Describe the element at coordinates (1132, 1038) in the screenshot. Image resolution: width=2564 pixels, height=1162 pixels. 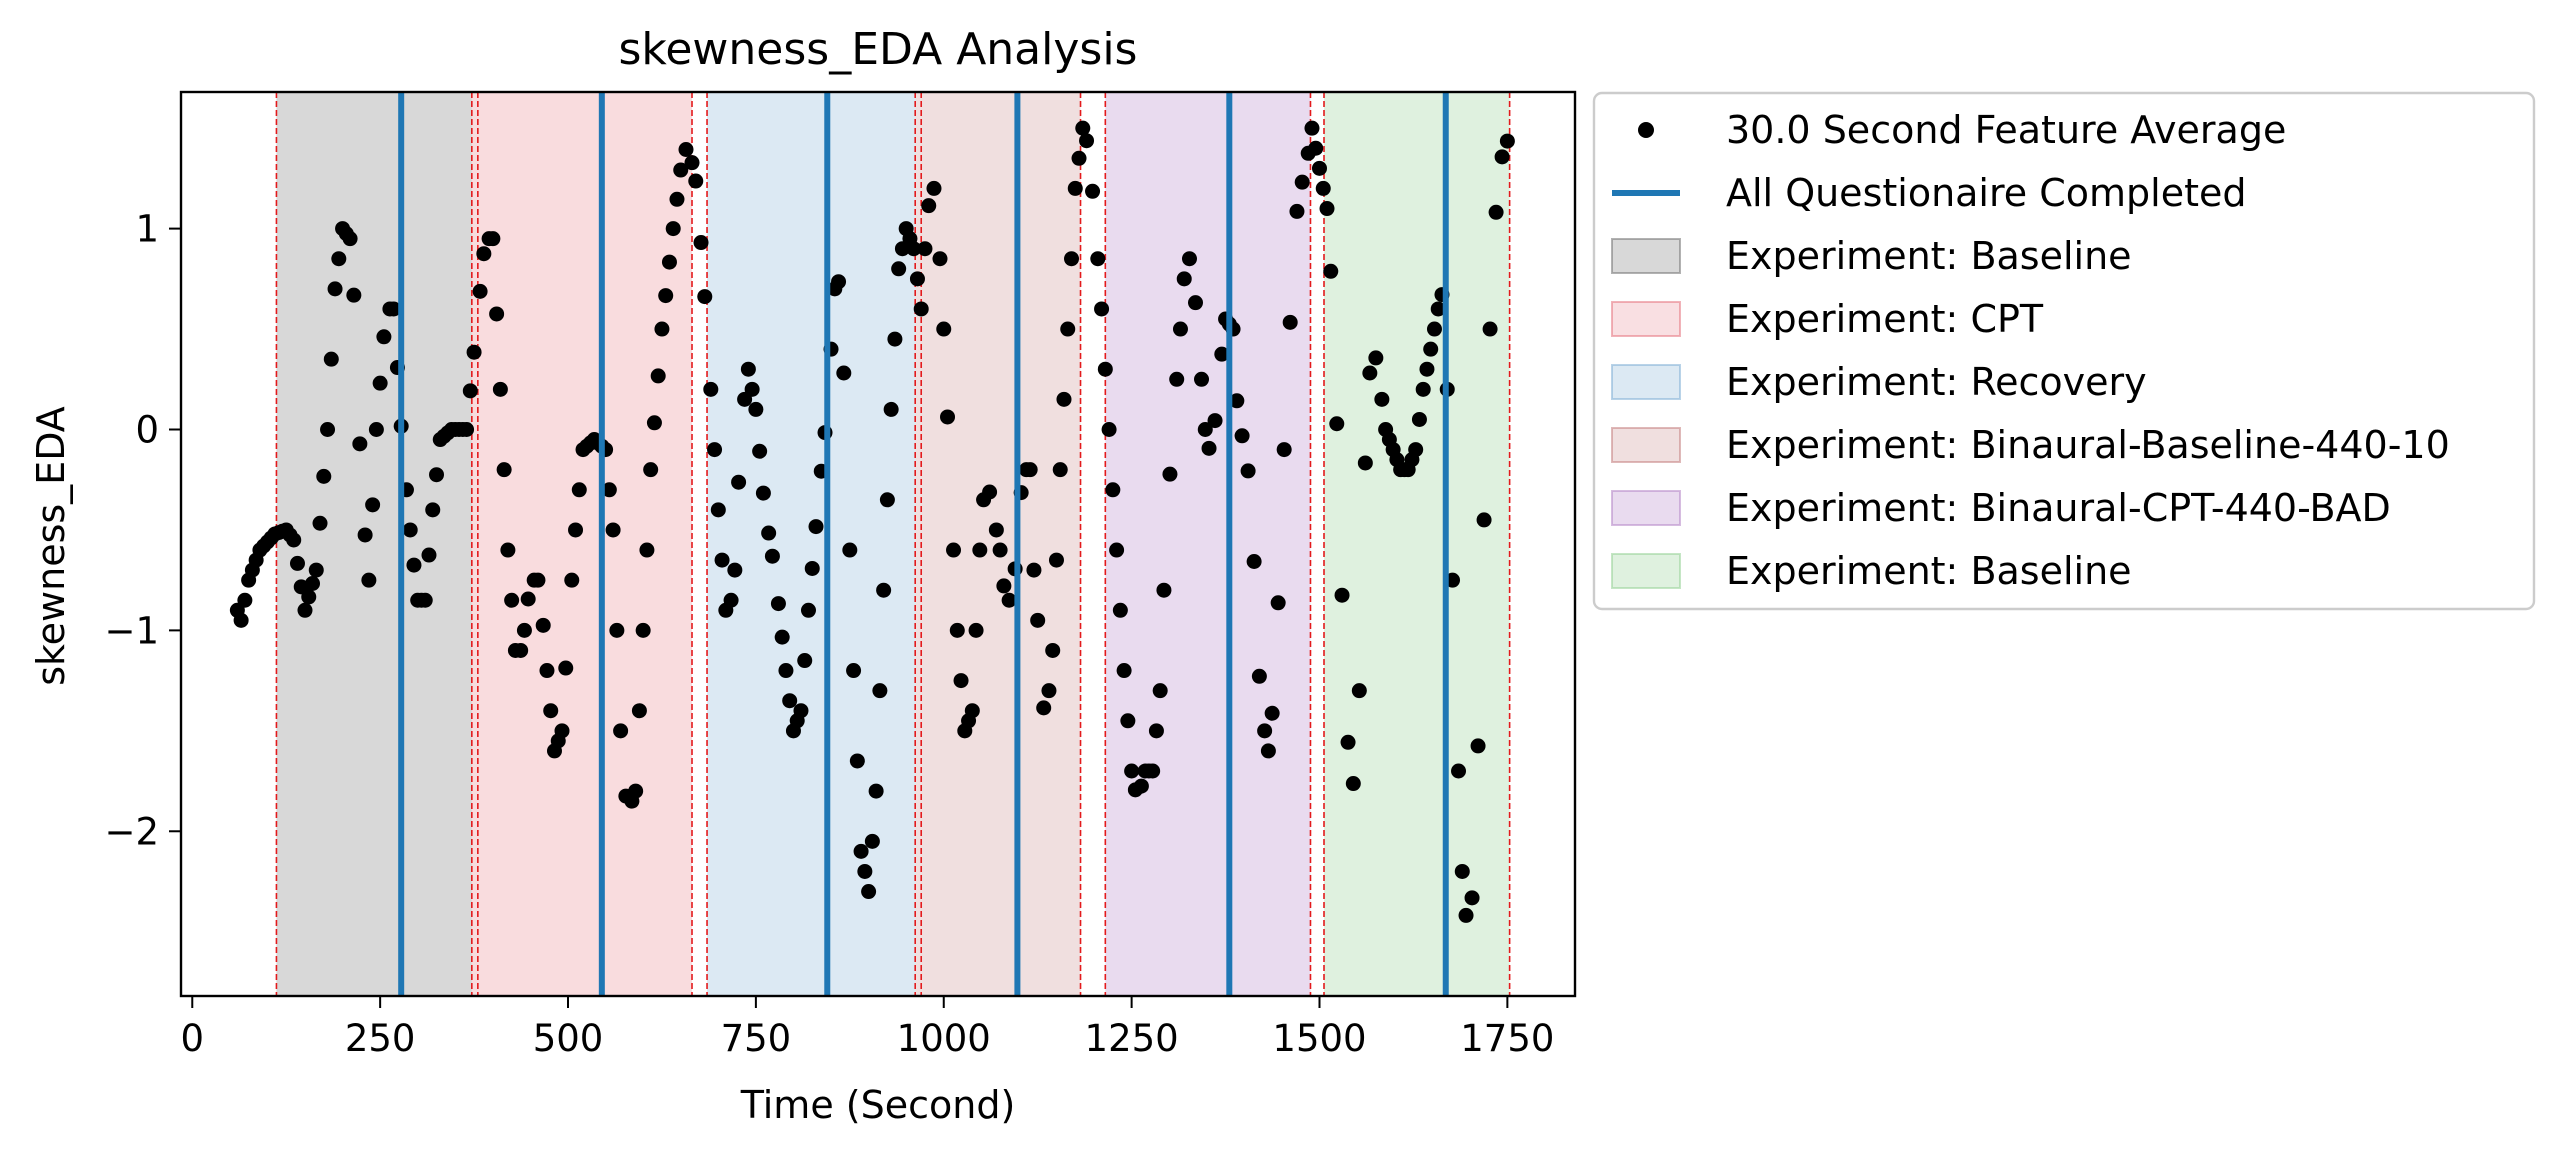
I see `x-tick-label-5: 1250` at that location.